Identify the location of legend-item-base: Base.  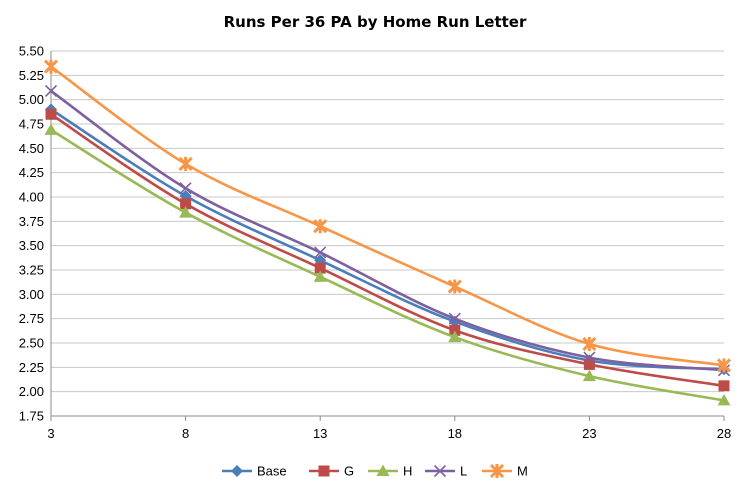
(254, 471).